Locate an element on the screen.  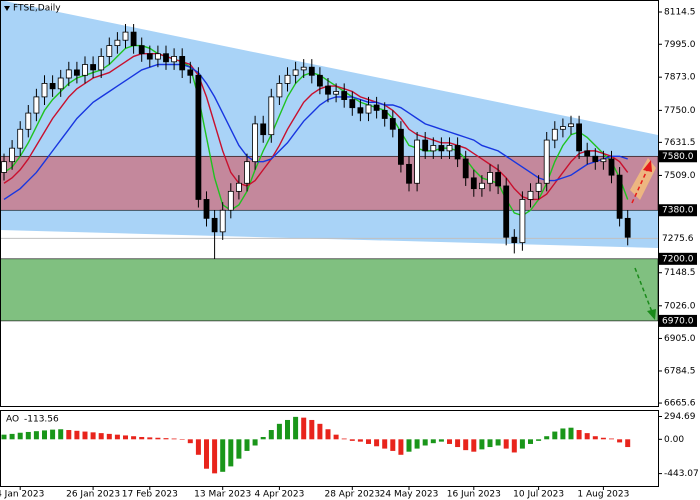
x-tick-label: 16 Jun 2023 is located at coordinates (474, 495).